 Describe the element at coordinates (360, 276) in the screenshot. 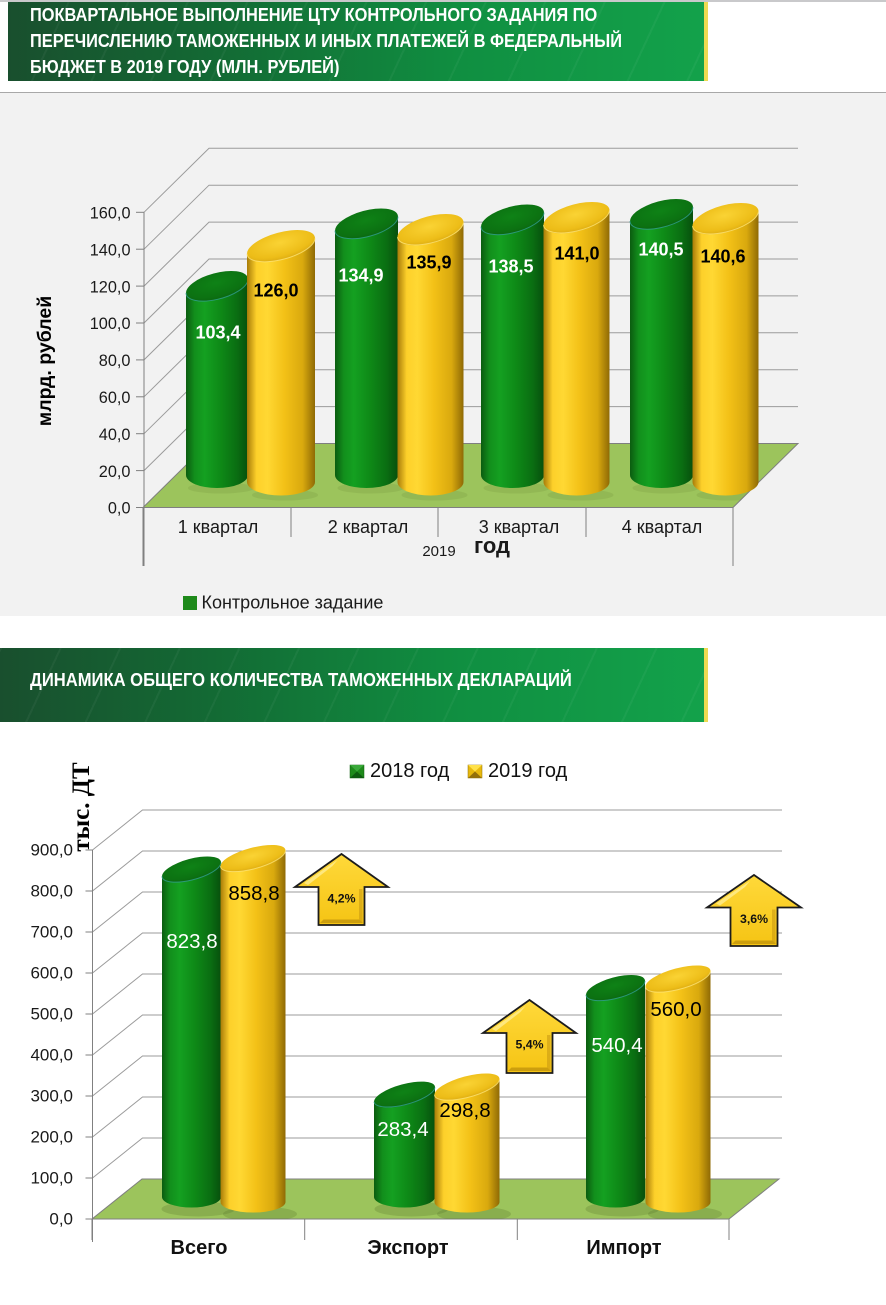

I see `svg-text: 134,9` at that location.